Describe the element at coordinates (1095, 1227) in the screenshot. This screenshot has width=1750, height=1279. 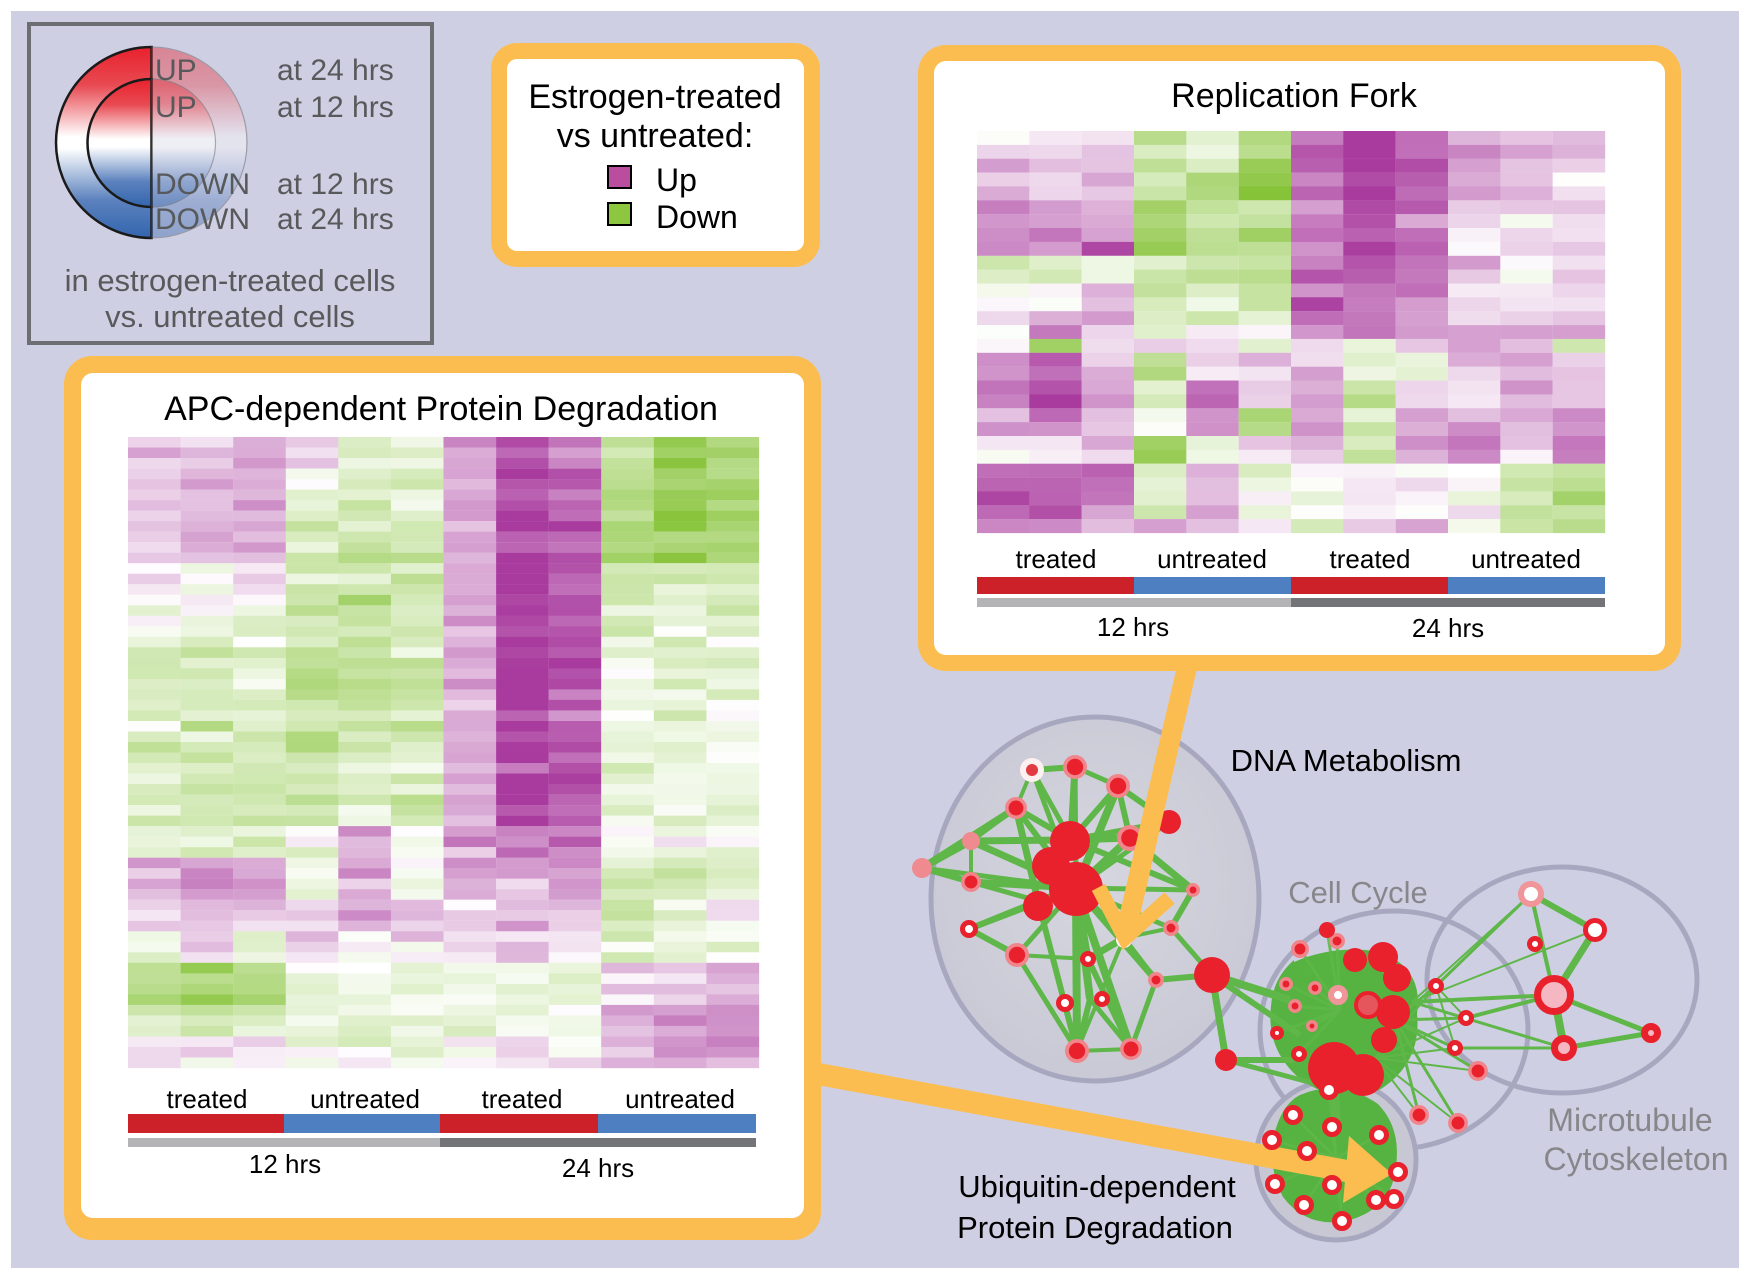
I see `svg-text: Protein Degradation` at that location.